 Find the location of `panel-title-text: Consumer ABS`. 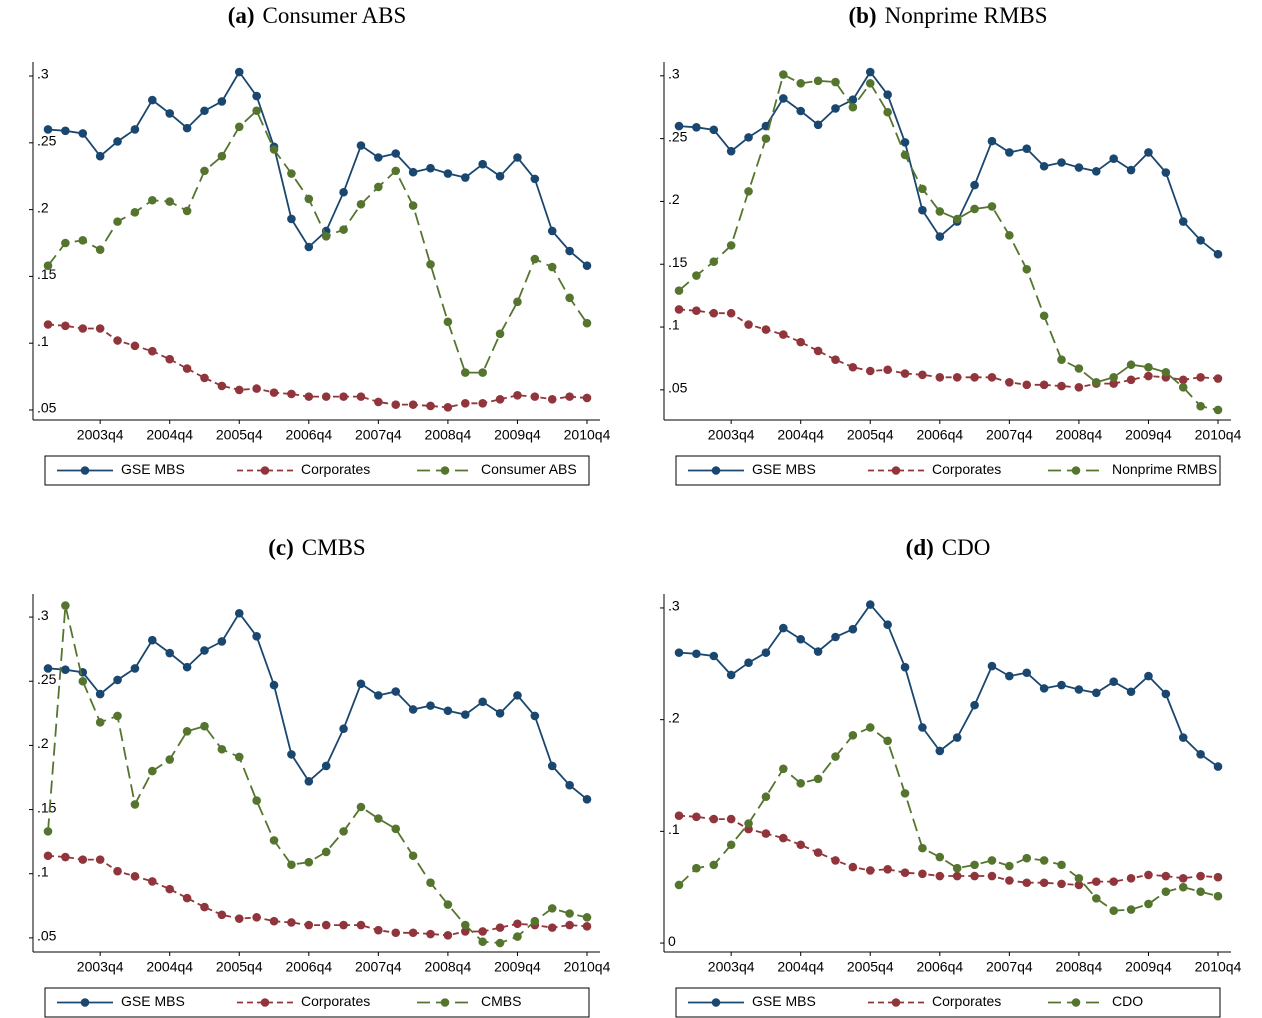

panel-title-text: Consumer ABS is located at coordinates (335, 15).